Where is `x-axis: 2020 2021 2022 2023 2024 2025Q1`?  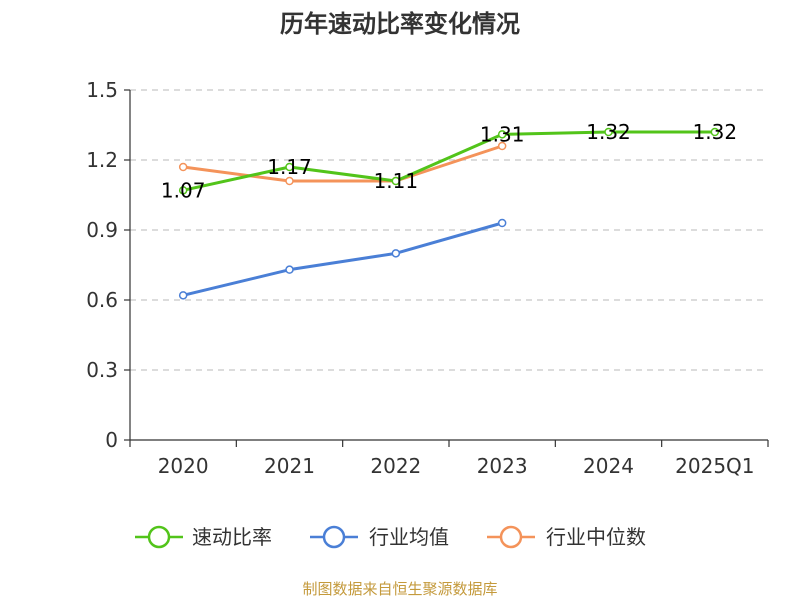 x-axis: 2020 2021 2022 2023 2024 2025Q1 is located at coordinates (449, 458).